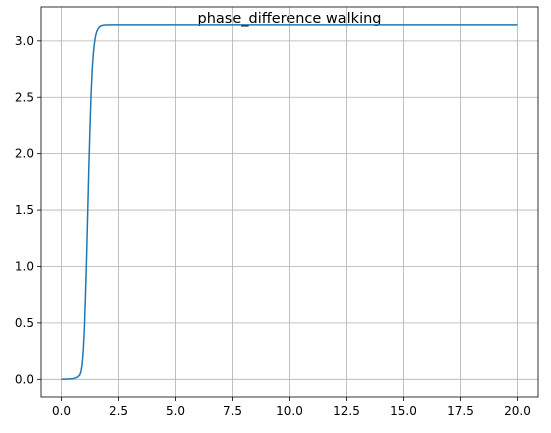  I want to click on x-tick-label: 17.5, so click(460, 411).